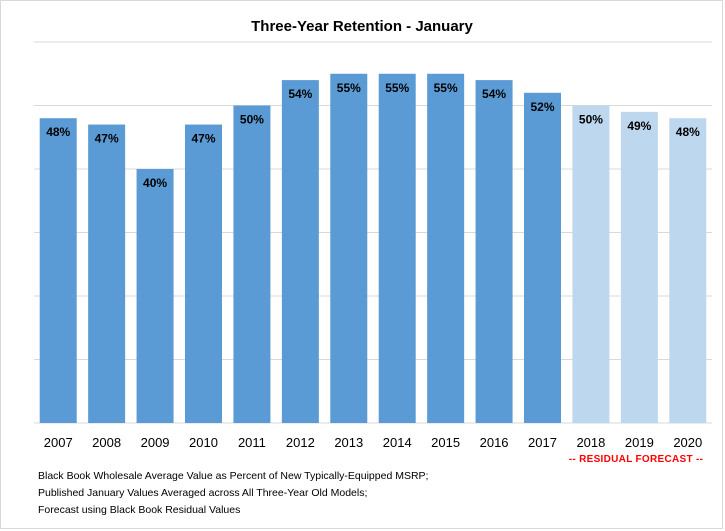  Describe the element at coordinates (494, 442) in the screenshot. I see `x-tick-2016: 2016` at that location.